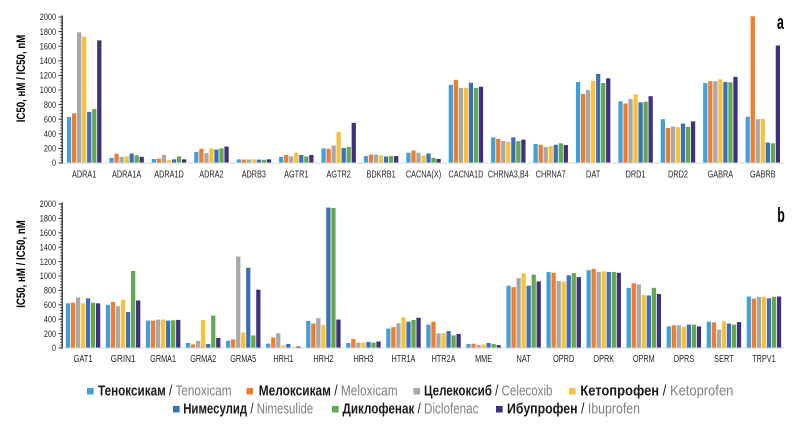 This screenshot has width=800, height=428. Describe the element at coordinates (656, 392) in the screenshot. I see `svg-text: Кетопрофен / Ketoprofen` at that location.